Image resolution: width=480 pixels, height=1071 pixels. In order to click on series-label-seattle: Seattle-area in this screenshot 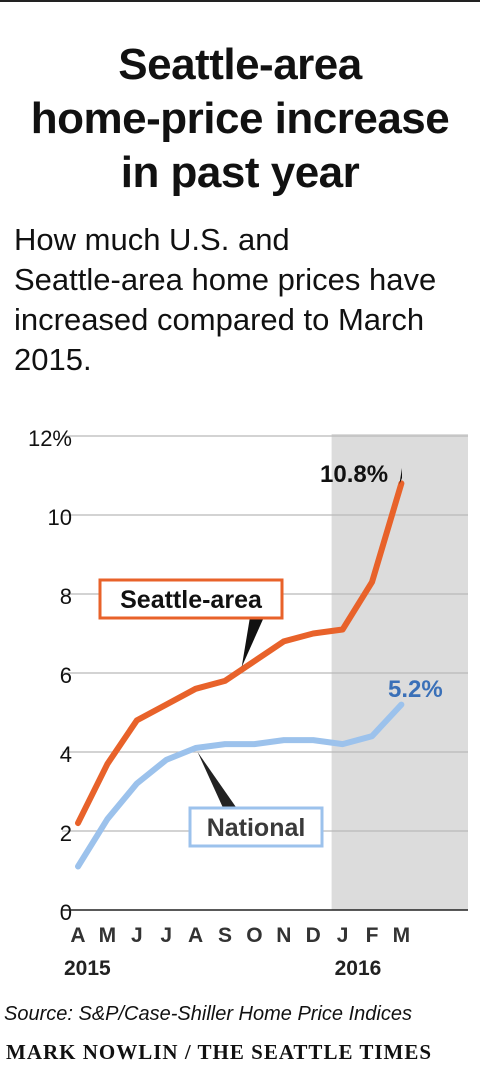, I will do `click(191, 600)`.